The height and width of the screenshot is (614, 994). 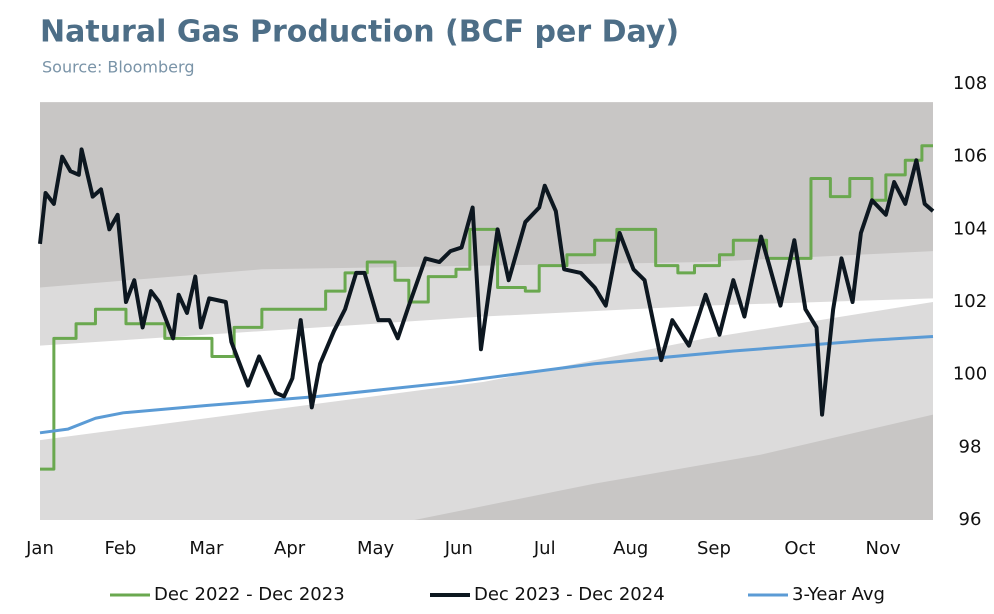 What do you see at coordinates (249, 594) in the screenshot?
I see `legend-label: Dec 2022 - Dec 2023` at bounding box center [249, 594].